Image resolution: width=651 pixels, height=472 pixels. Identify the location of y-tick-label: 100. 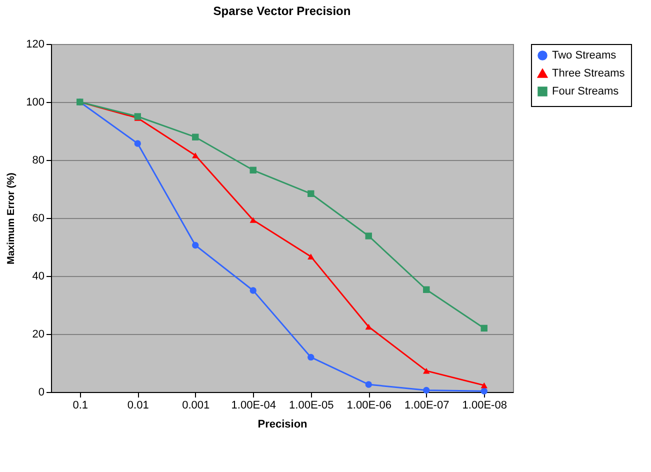
(35, 102).